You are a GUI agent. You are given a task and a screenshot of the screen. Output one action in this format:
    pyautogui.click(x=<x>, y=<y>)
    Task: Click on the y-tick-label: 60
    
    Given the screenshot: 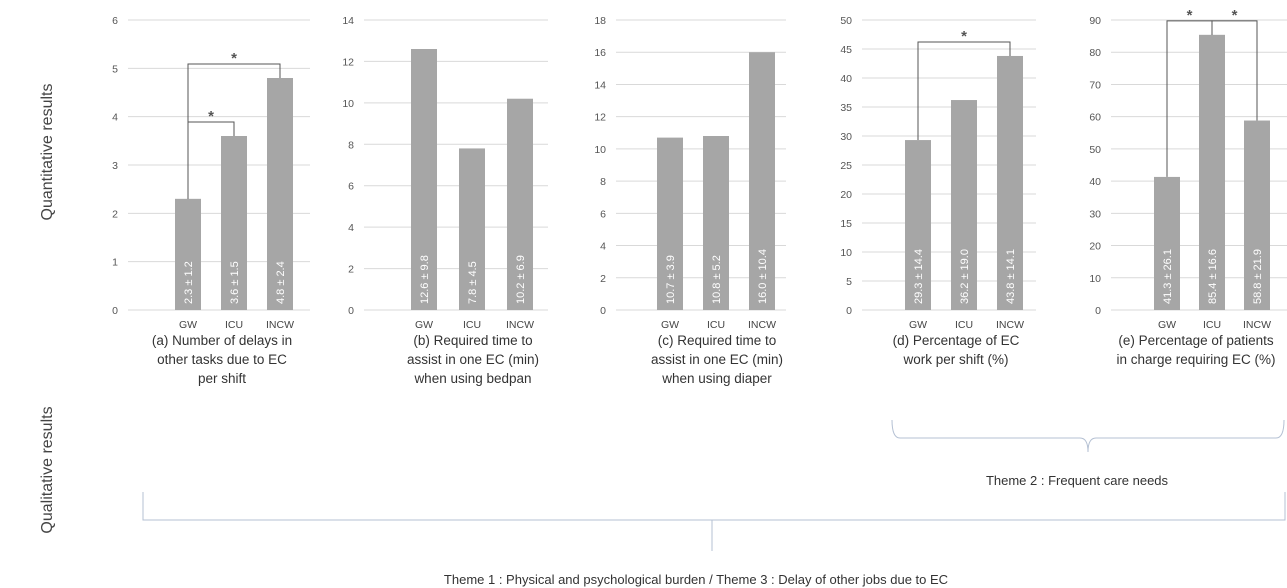 What is the action you would take?
    pyautogui.click(x=1095, y=118)
    